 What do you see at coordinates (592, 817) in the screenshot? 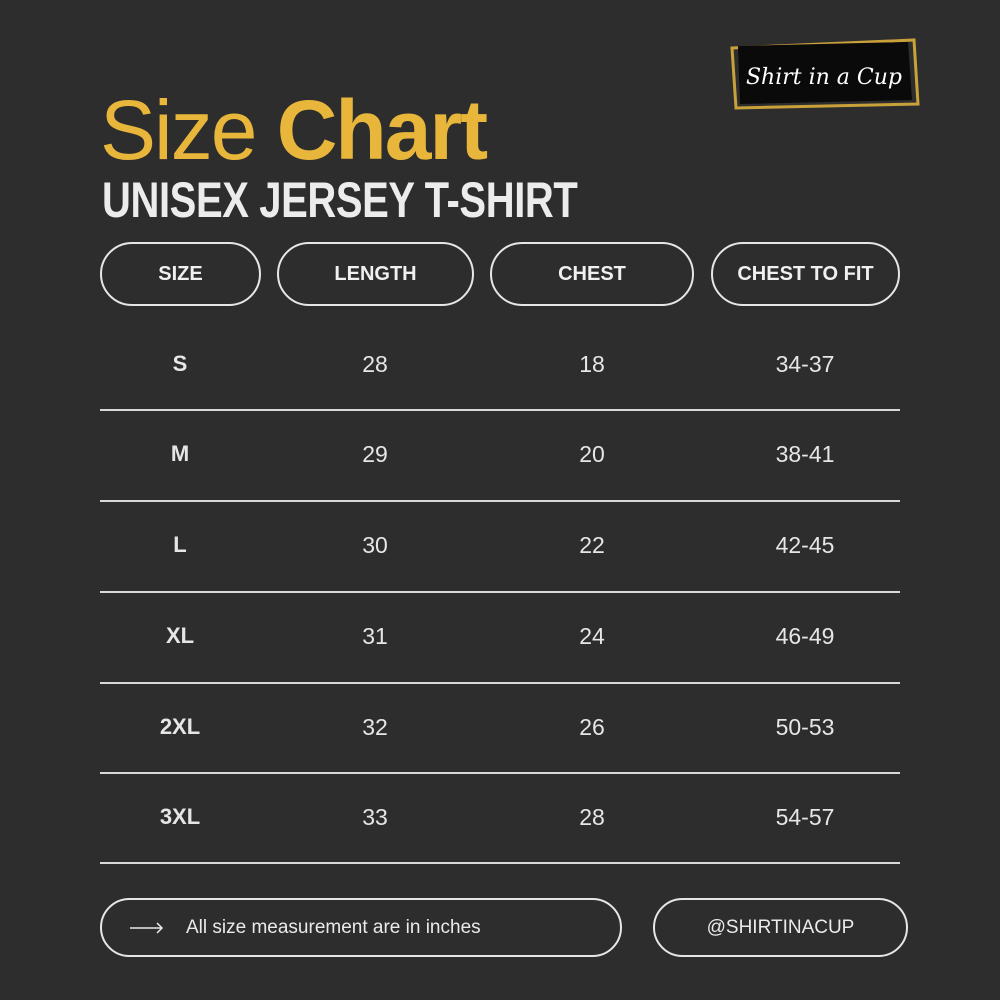
I see `cell-chest: 28` at bounding box center [592, 817].